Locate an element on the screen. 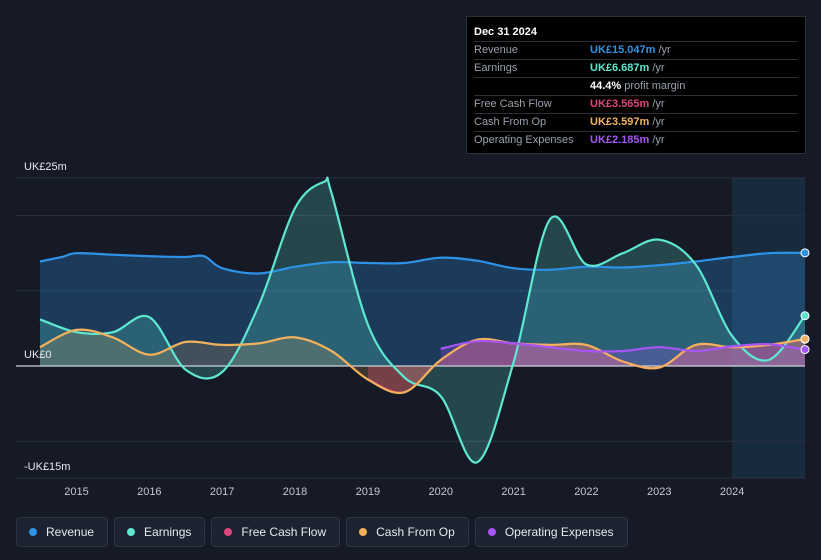 The image size is (821, 560). x-tick-label: 2015 is located at coordinates (76, 492).